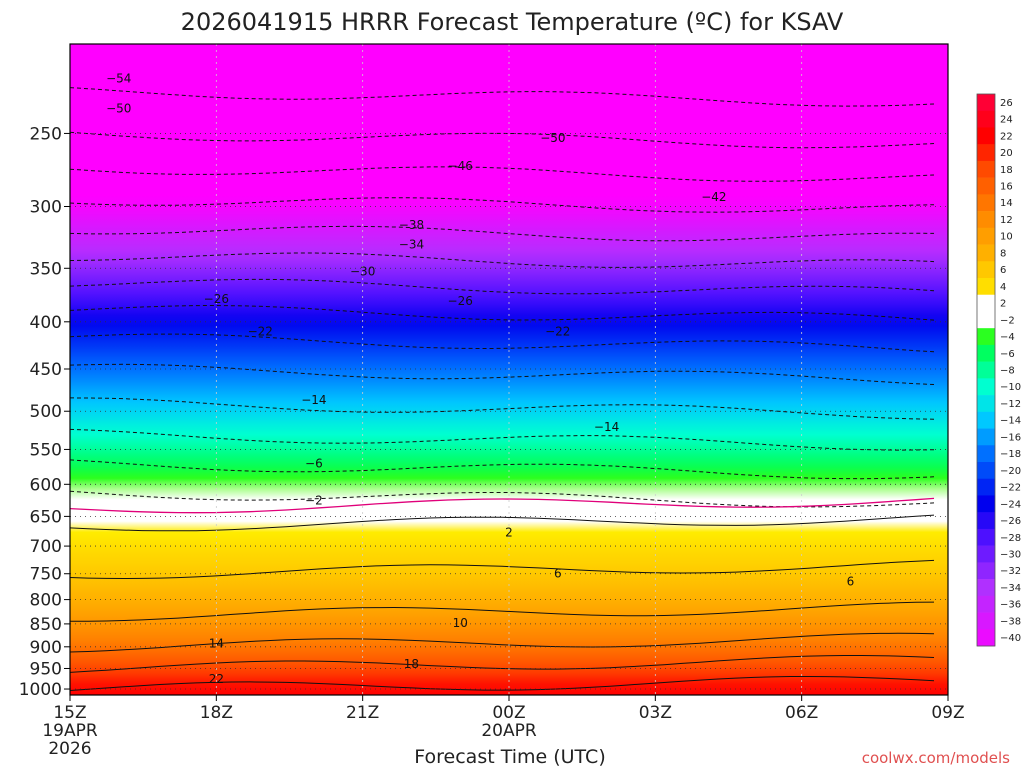 The height and width of the screenshot is (768, 1024). I want to click on colorbar-label-19: −14, so click(1010, 421).